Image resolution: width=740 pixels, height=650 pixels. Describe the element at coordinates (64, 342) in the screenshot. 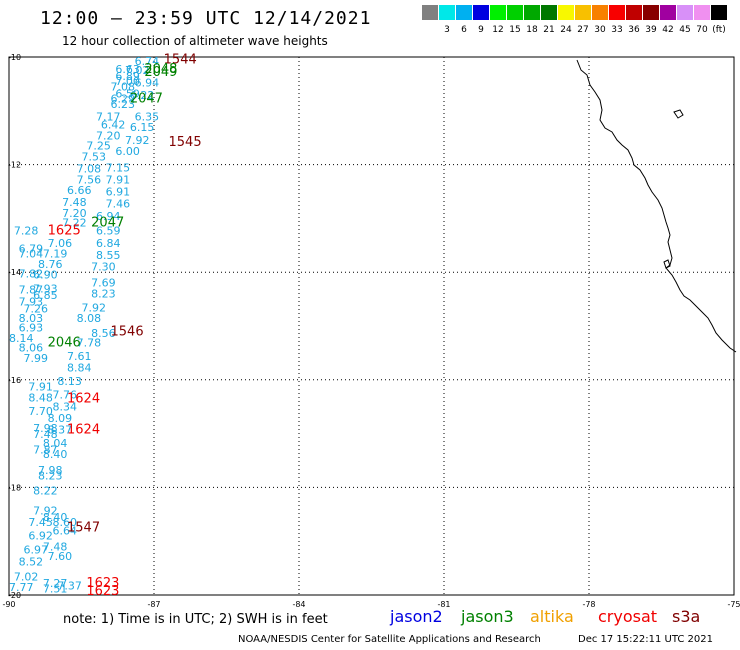

I see `pass-time-label: 2046` at that location.